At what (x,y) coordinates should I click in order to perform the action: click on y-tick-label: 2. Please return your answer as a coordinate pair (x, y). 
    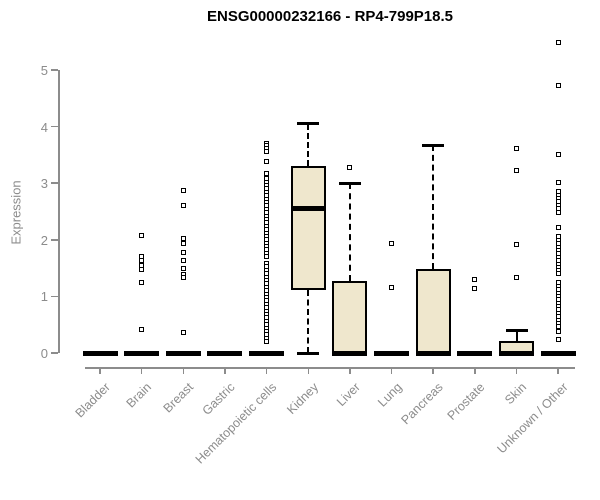
    Looking at the image, I should click on (44, 240).